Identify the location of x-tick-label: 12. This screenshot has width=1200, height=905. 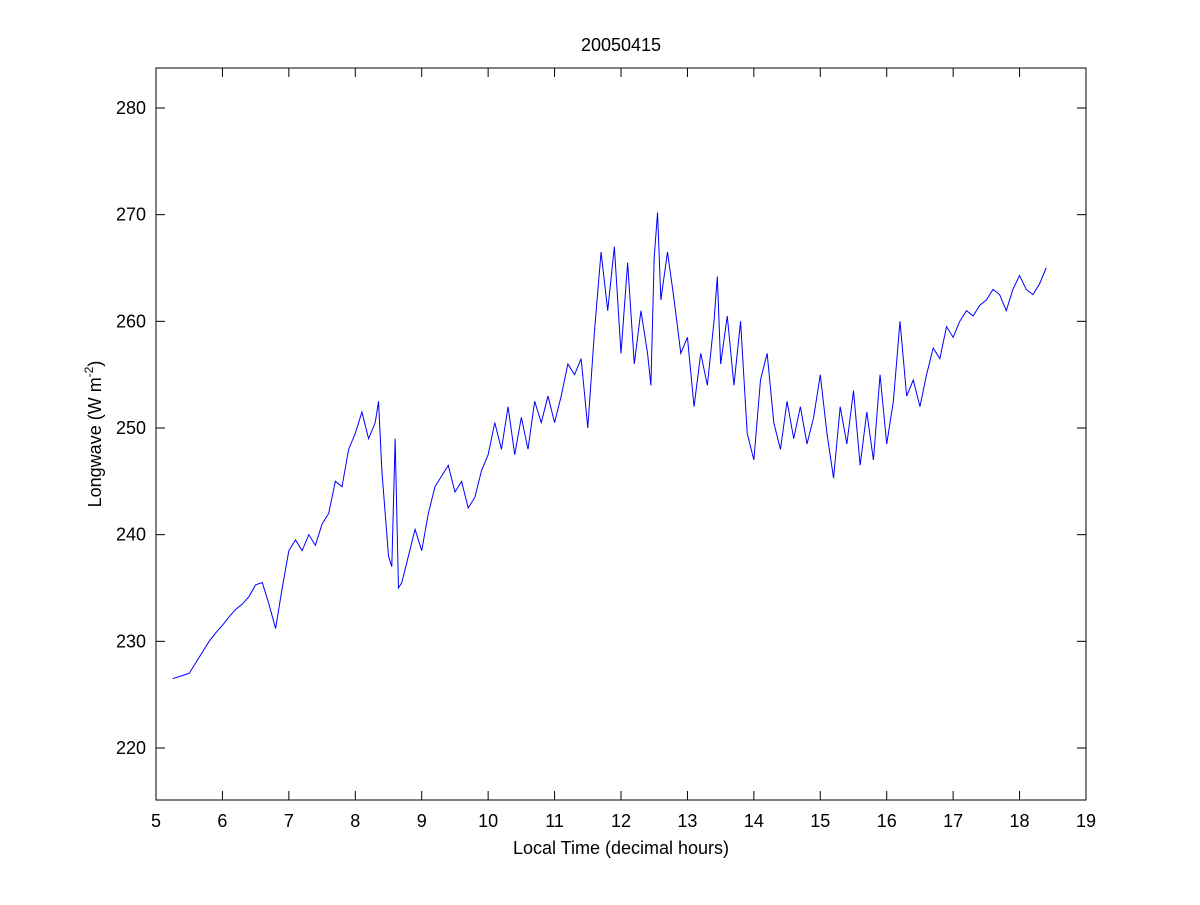
(621, 821).